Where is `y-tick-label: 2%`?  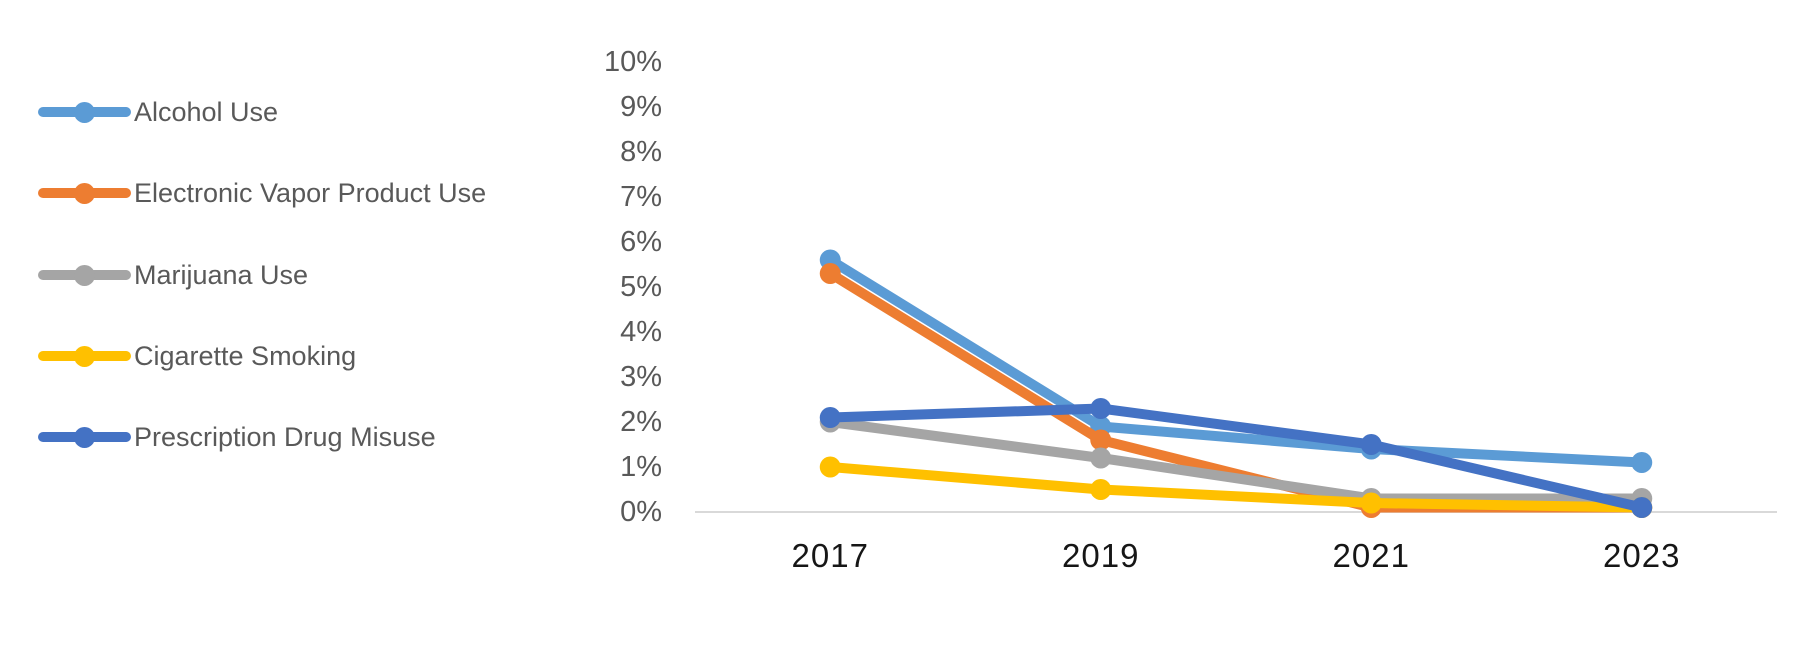 y-tick-label: 2% is located at coordinates (641, 422).